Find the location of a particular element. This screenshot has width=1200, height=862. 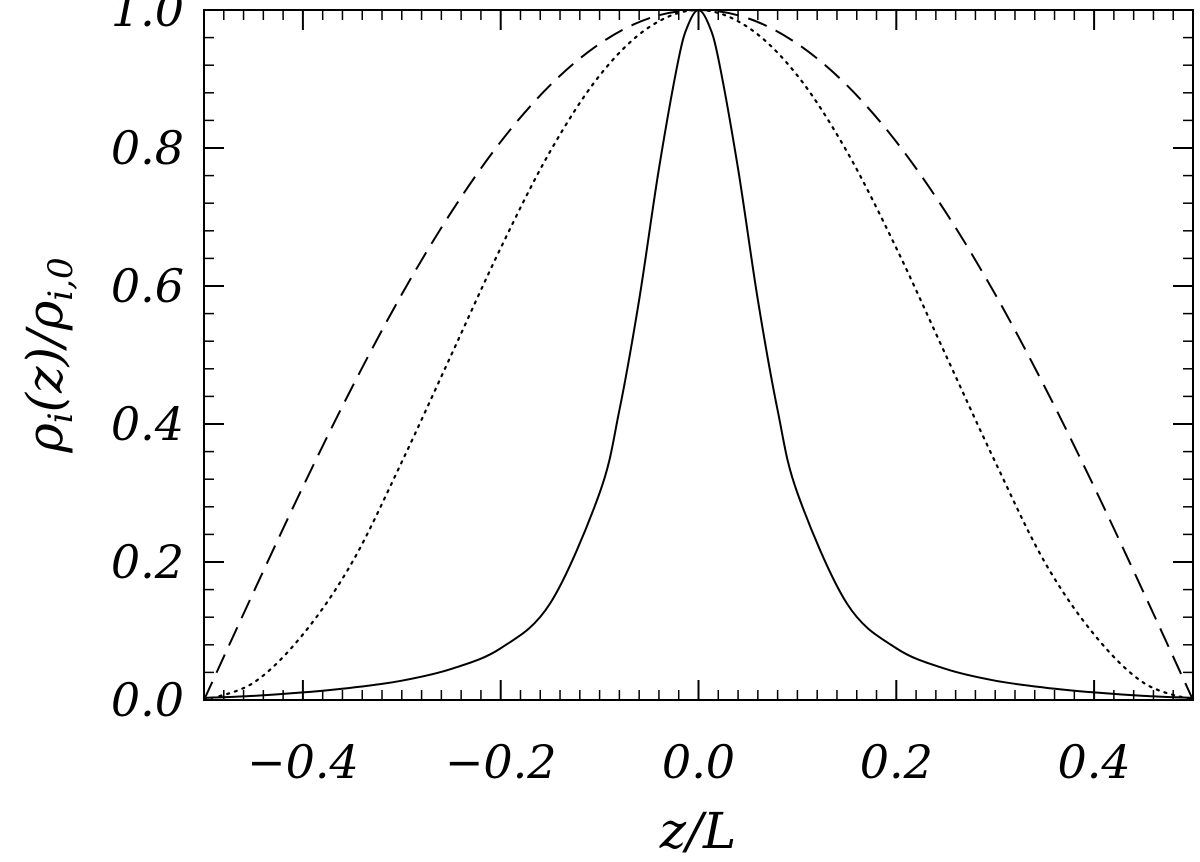

y-label-sub1: i is located at coordinates (61, 417).